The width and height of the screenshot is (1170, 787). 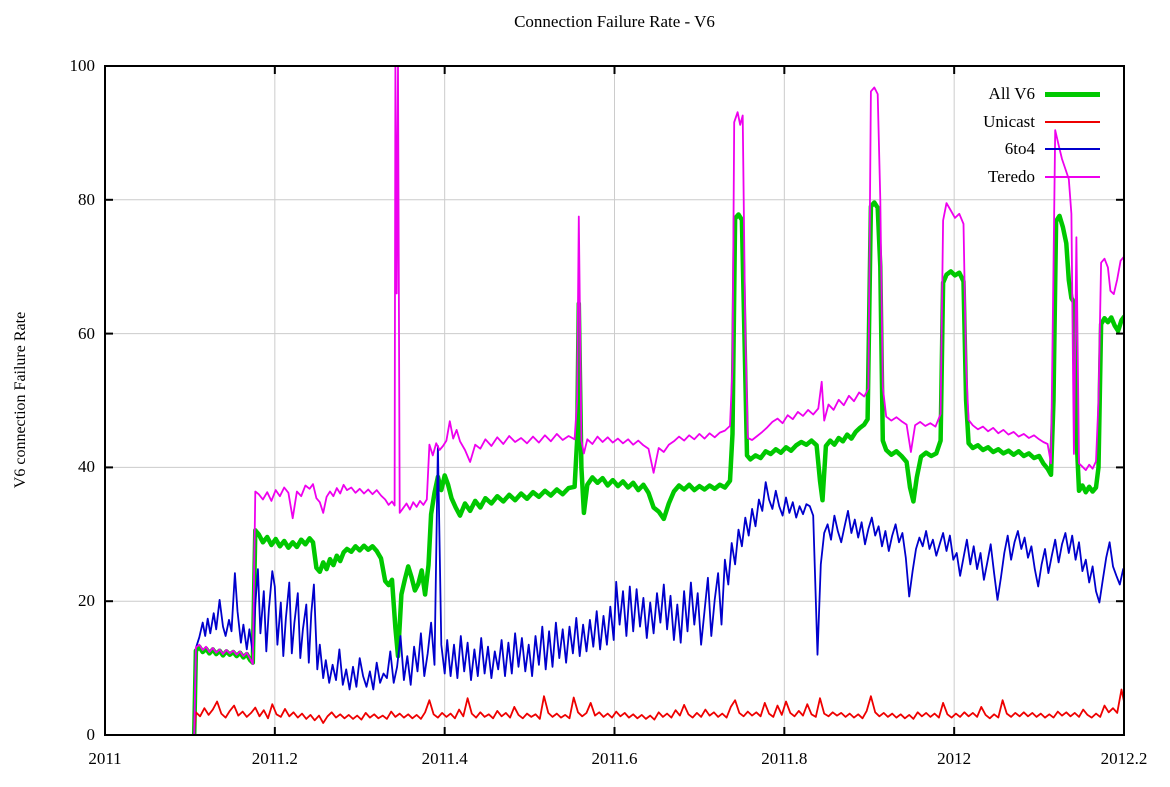 What do you see at coordinates (954, 758) in the screenshot?
I see `x-tick-label: 2012` at bounding box center [954, 758].